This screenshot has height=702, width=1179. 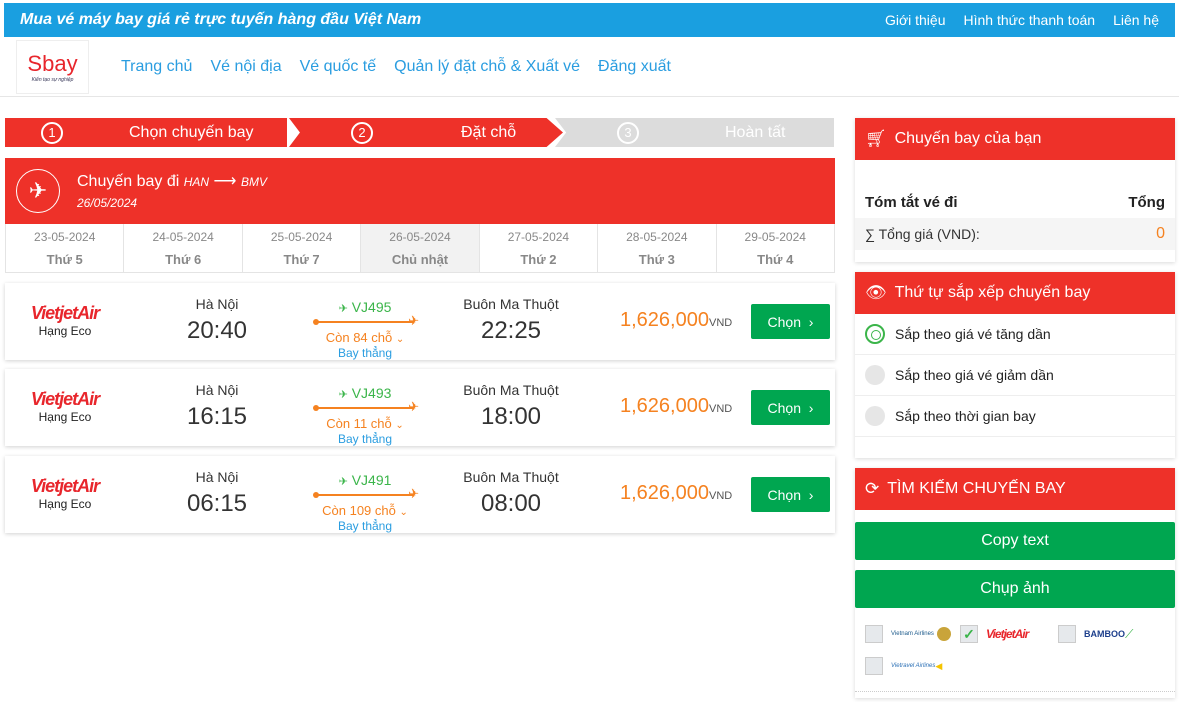 I want to click on radio-label: Sắp theo giá vé tăng dần, so click(x=973, y=334).